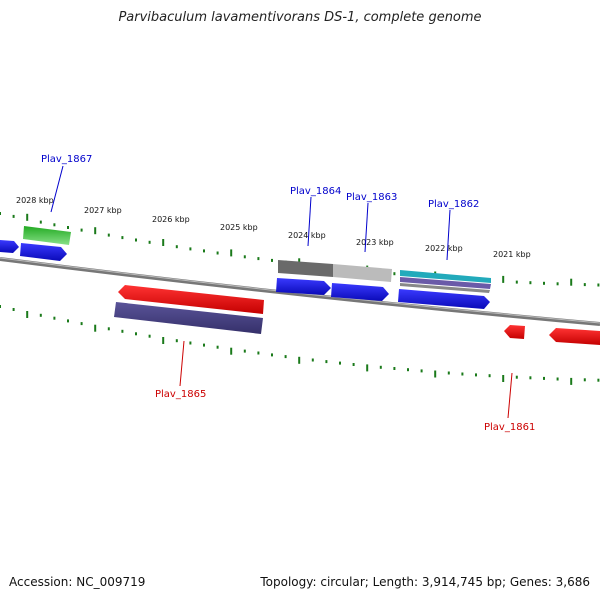 The image size is (600, 600). I want to click on gene-plav-1865-feature, so click(191, 299).